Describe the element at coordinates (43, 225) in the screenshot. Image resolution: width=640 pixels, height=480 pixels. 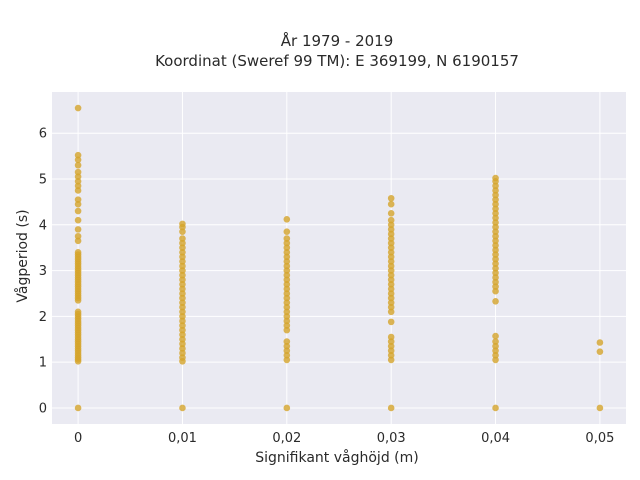
I see `y-tick-label: 4` at that location.